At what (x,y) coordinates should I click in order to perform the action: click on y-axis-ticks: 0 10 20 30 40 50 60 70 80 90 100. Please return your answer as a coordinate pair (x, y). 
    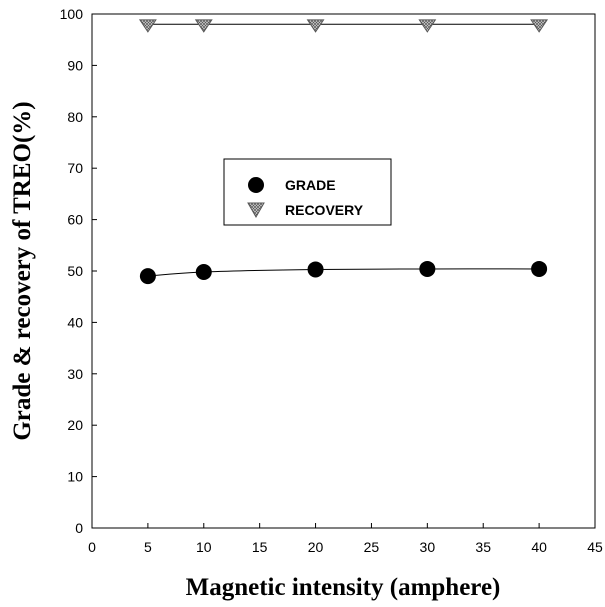
    Looking at the image, I should click on (78, 271).